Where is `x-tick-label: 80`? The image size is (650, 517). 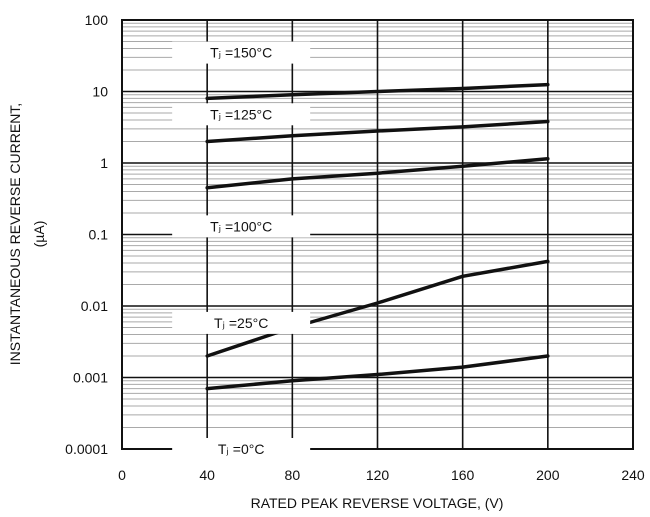 x-tick-label: 80 is located at coordinates (293, 475).